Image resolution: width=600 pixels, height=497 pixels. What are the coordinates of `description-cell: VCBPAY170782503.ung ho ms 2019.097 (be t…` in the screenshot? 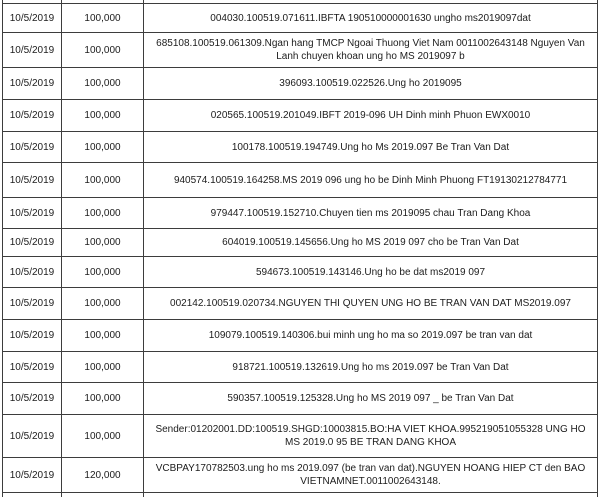 It's located at (371, 475).